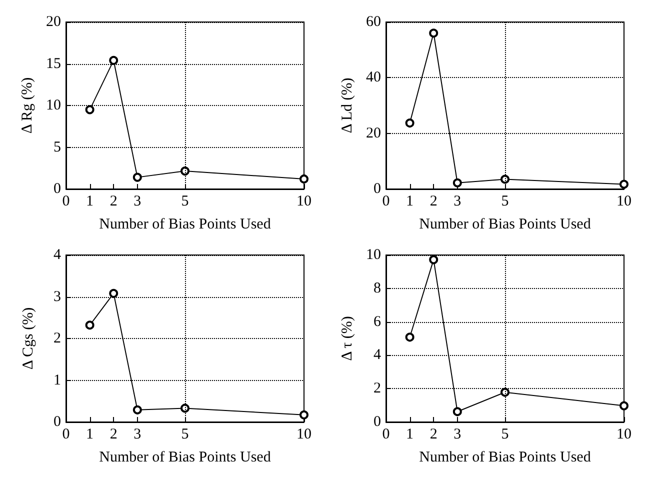 The width and height of the screenshot is (656, 483). What do you see at coordinates (57, 147) in the screenshot?
I see `y-tick-label: 5` at bounding box center [57, 147].